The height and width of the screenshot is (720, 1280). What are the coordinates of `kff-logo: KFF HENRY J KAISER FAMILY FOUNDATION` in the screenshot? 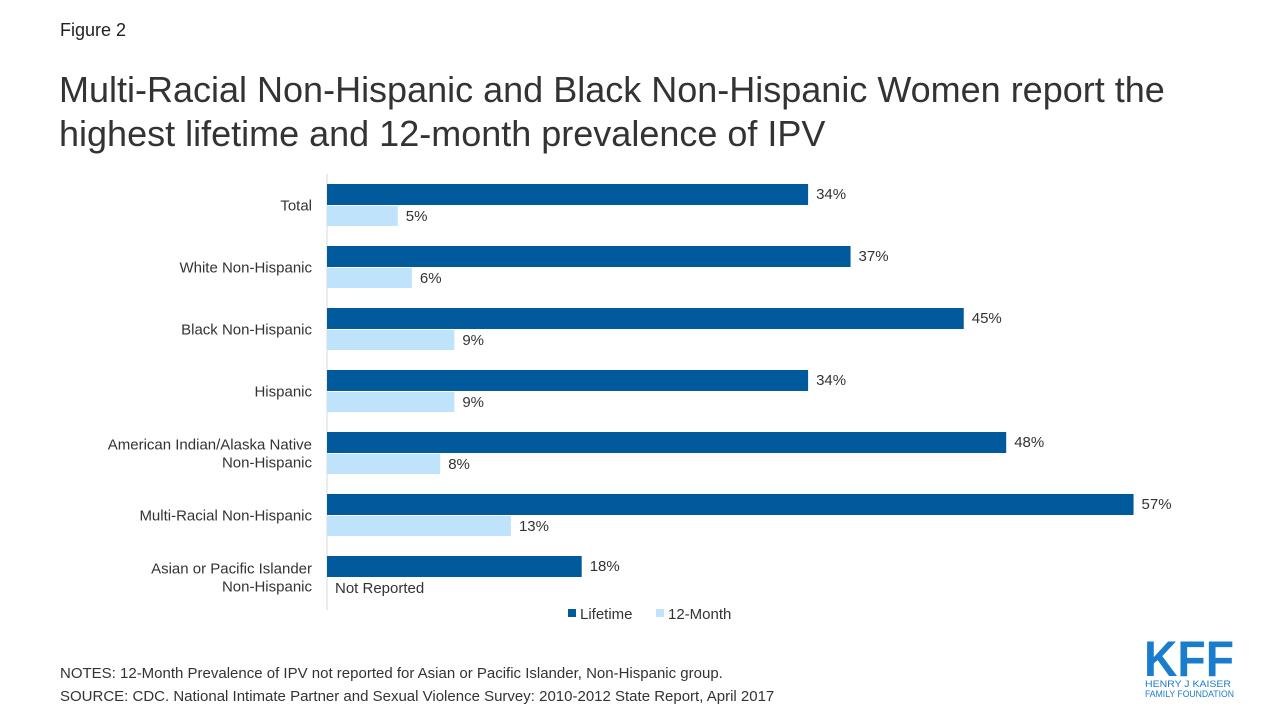 It's located at (1189, 667).